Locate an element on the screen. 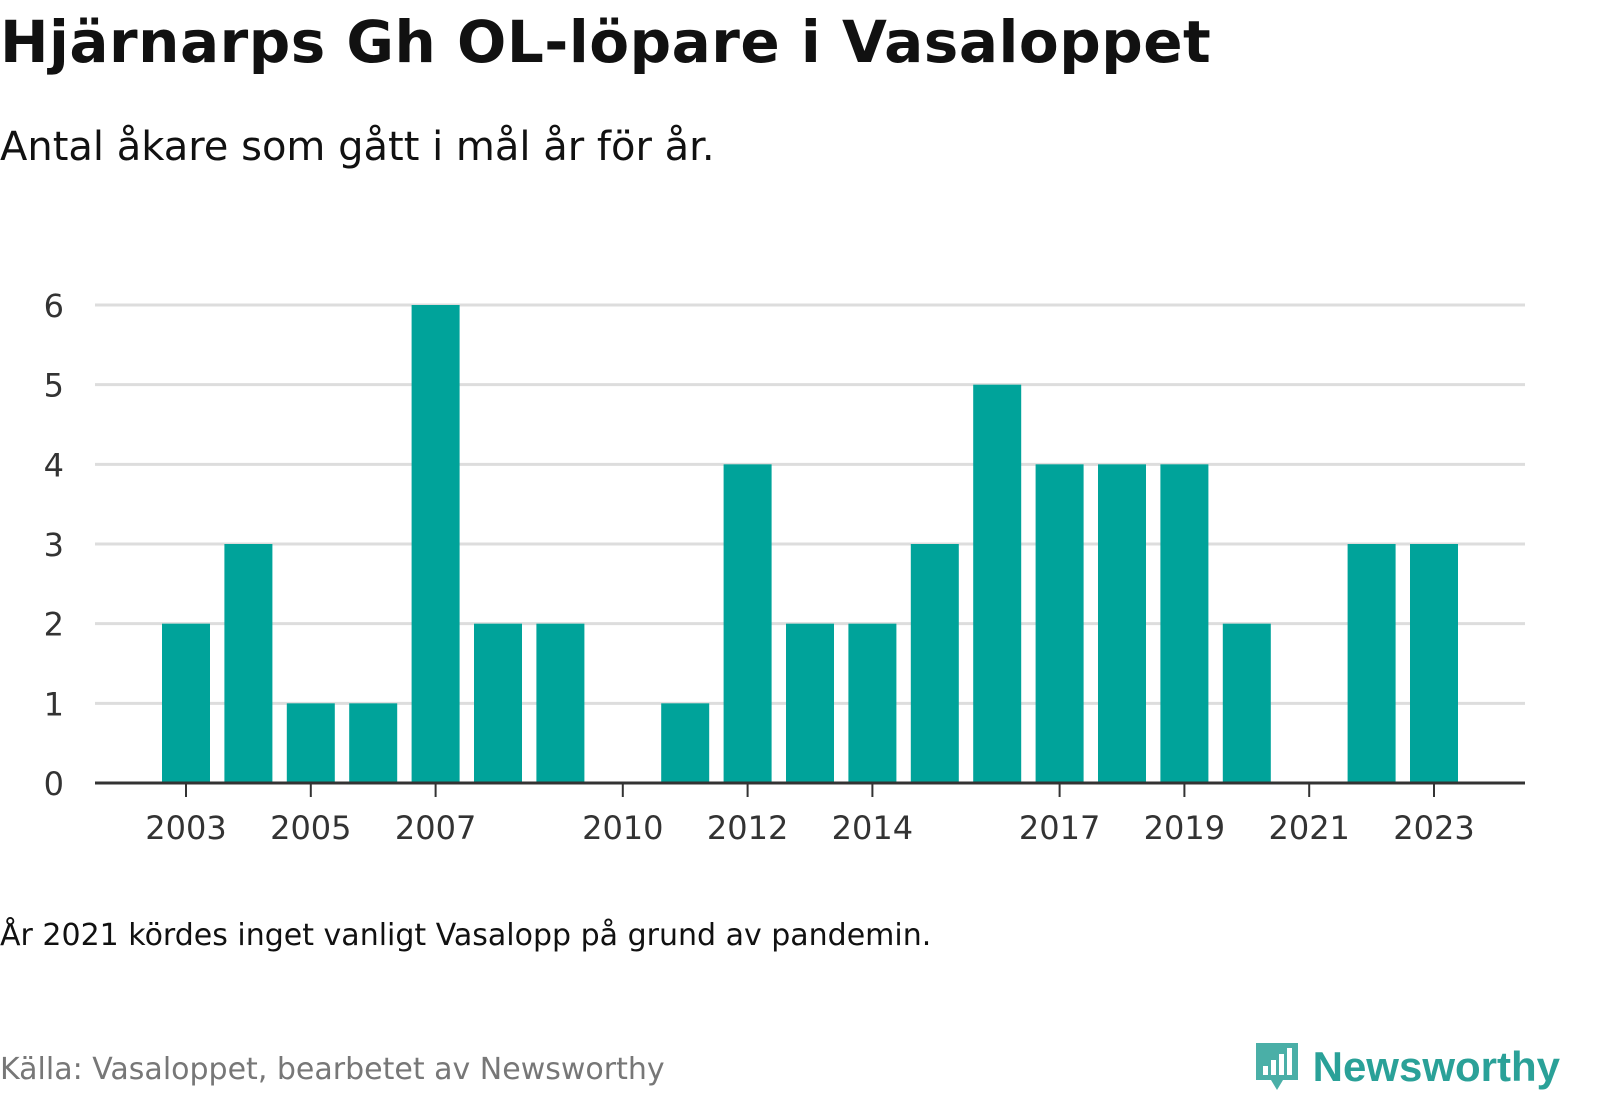  x-tick-label: 2007 is located at coordinates (435, 828).